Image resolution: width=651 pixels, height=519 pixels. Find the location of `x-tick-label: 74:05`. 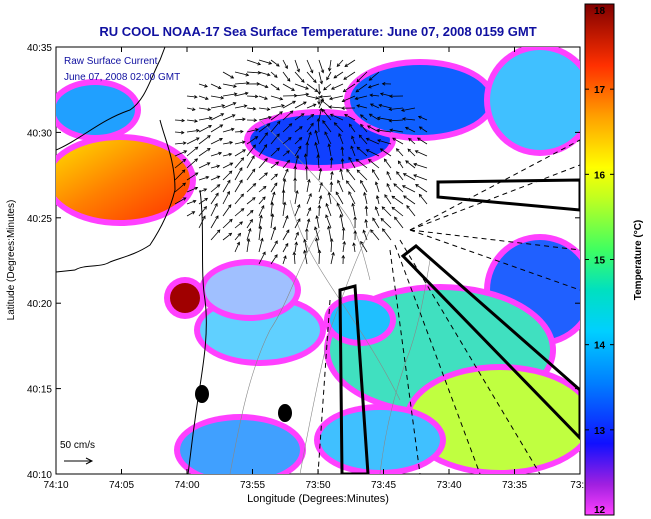

x-tick-label: 74:05 is located at coordinates (121, 485).